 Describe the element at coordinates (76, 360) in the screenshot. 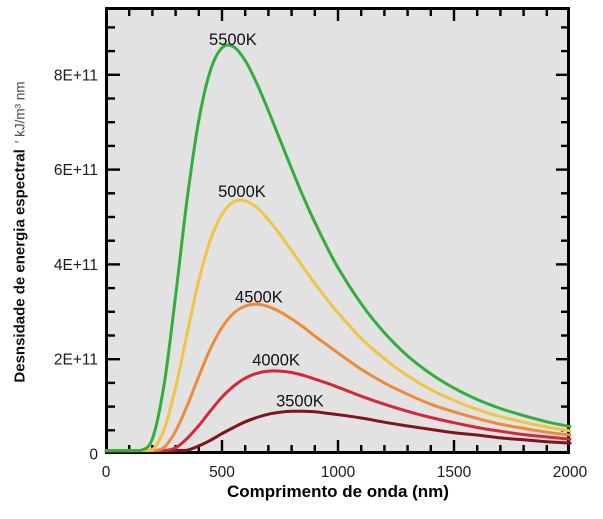

I see `y-tick-label: 2E+11` at that location.